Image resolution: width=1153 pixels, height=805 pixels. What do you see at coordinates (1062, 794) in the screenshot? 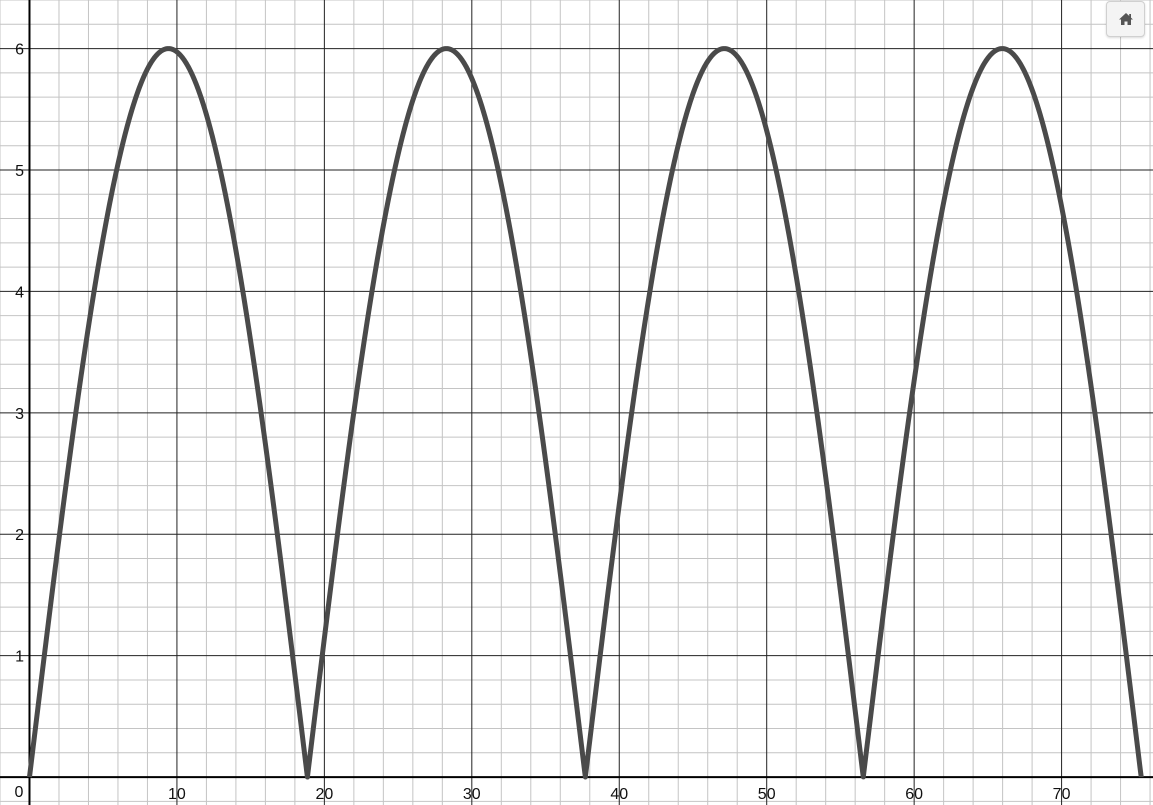
I see `x-tick-label: 70` at bounding box center [1062, 794].